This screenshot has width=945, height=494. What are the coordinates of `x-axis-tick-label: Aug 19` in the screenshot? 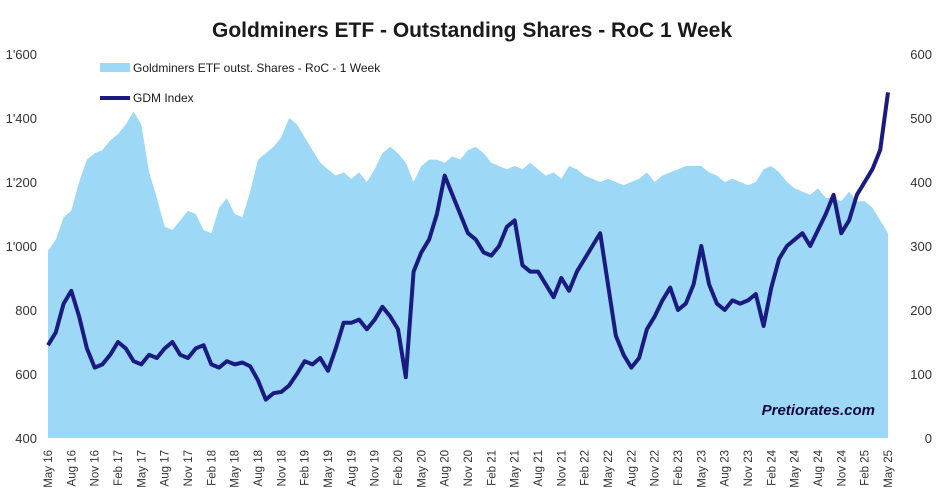 It's located at (352, 468).